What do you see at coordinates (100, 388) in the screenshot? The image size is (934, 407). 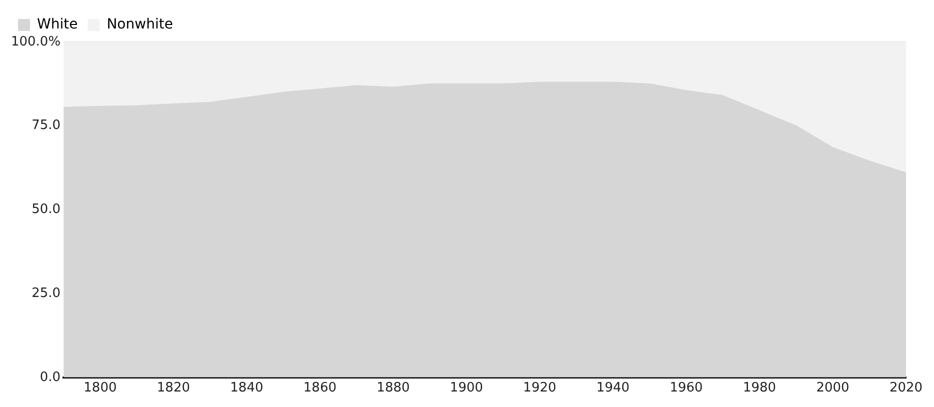 I see `x-tick-label: 1800` at bounding box center [100, 388].